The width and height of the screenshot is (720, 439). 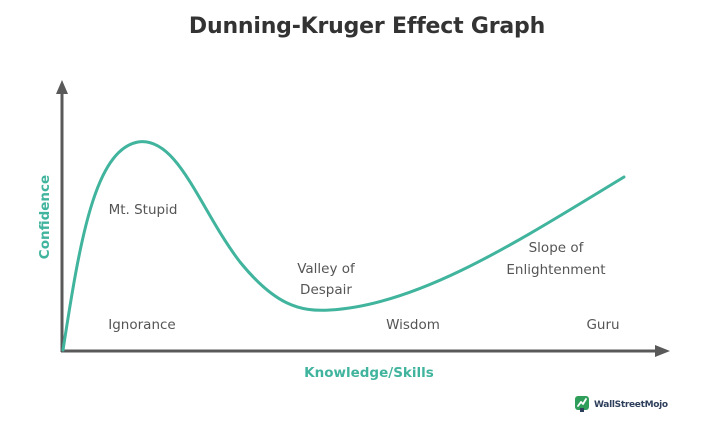 I want to click on wallstreetmojo-logo: WallStreetMojo, so click(x=620, y=405).